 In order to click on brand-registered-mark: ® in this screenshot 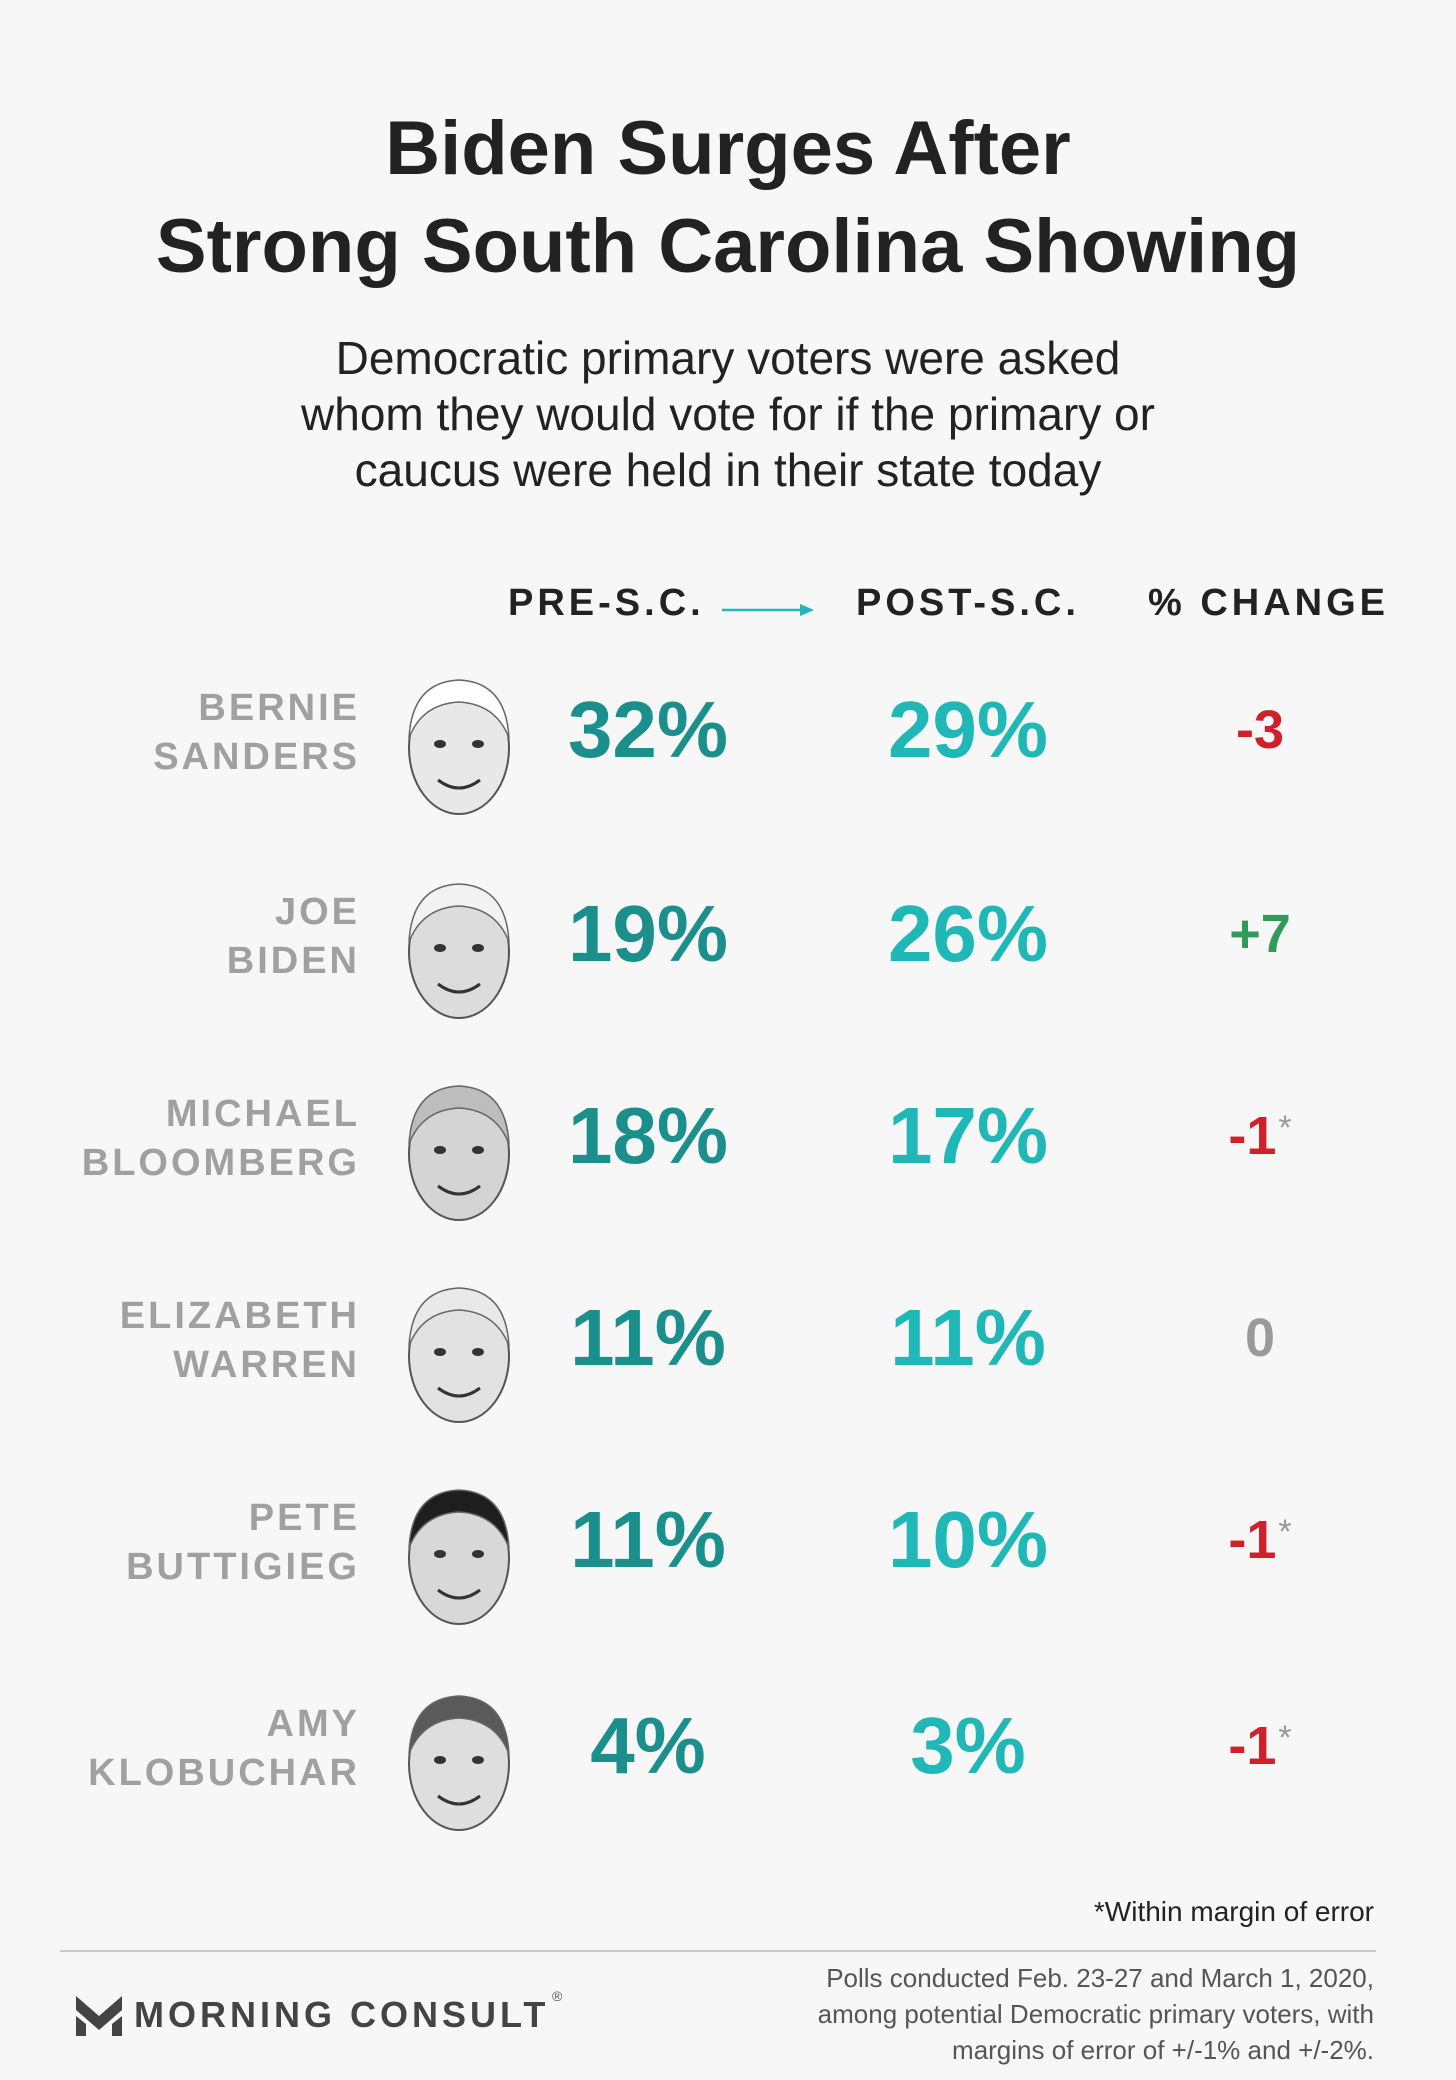, I will do `click(557, 1996)`.